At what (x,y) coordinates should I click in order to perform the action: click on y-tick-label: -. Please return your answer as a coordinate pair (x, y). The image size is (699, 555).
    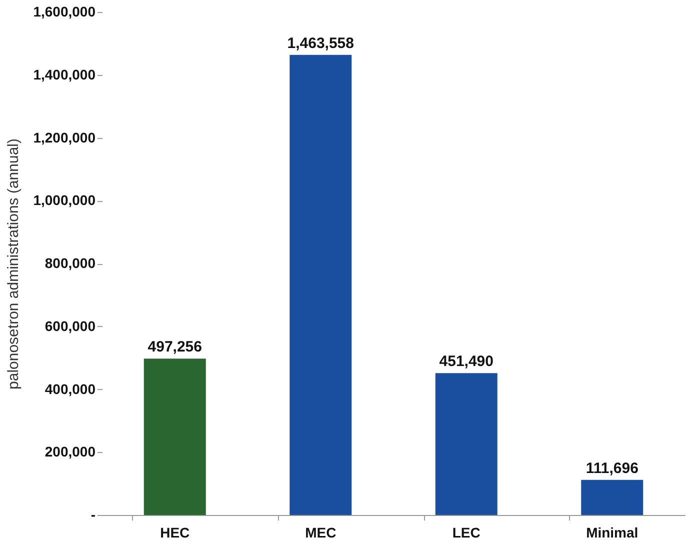
    Looking at the image, I should click on (93, 514).